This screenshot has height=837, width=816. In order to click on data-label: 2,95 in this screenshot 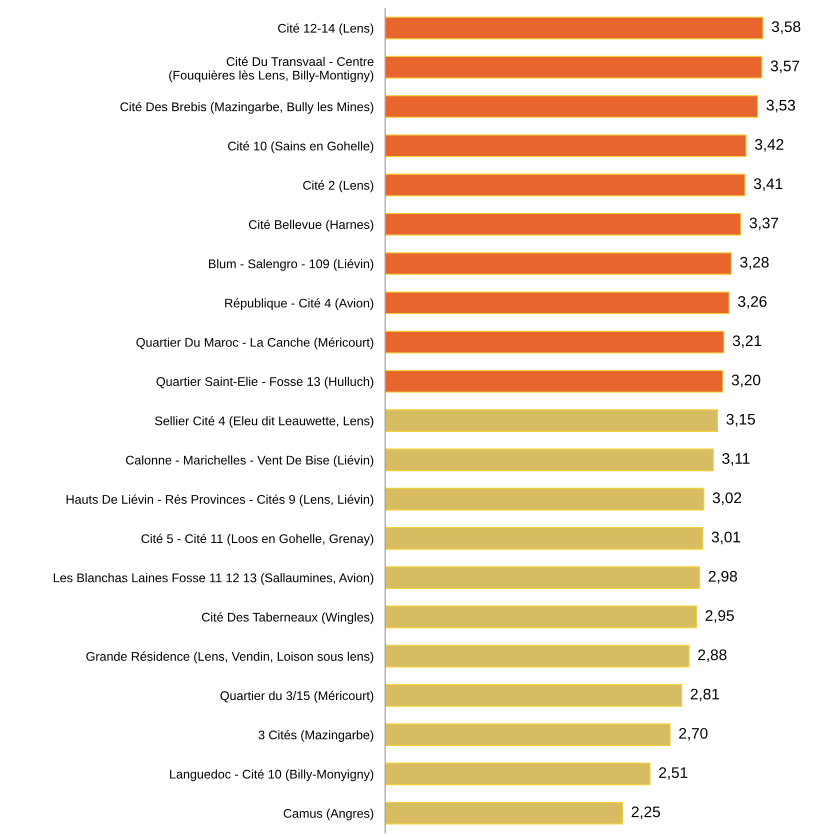, I will do `click(720, 616)`.